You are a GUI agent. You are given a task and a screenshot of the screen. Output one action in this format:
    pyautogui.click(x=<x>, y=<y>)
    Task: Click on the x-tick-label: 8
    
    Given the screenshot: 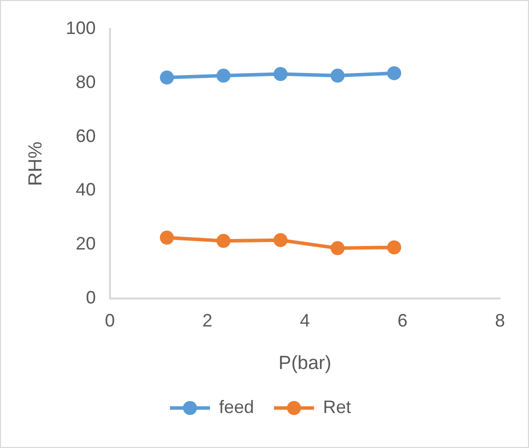 What is the action you would take?
    pyautogui.click(x=500, y=320)
    